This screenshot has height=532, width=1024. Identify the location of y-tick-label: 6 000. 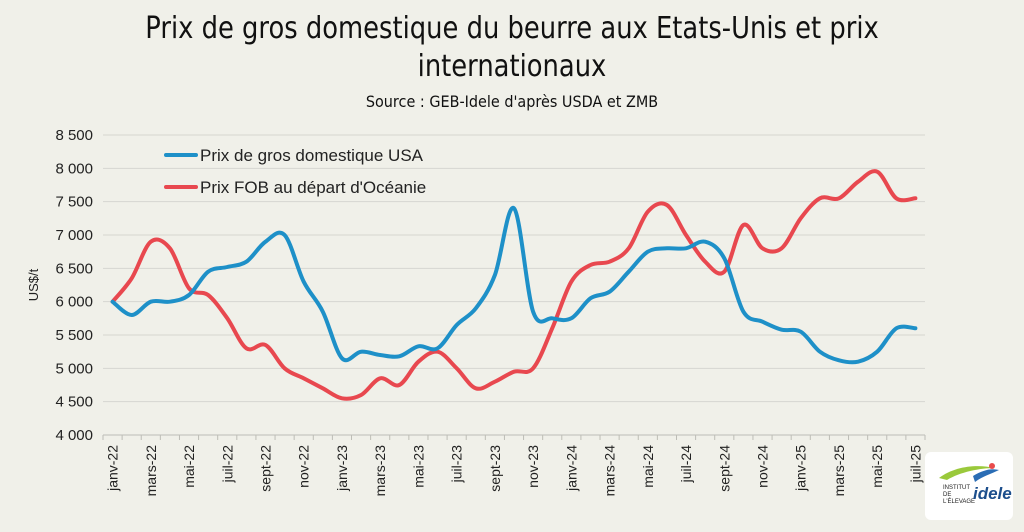
(74, 302).